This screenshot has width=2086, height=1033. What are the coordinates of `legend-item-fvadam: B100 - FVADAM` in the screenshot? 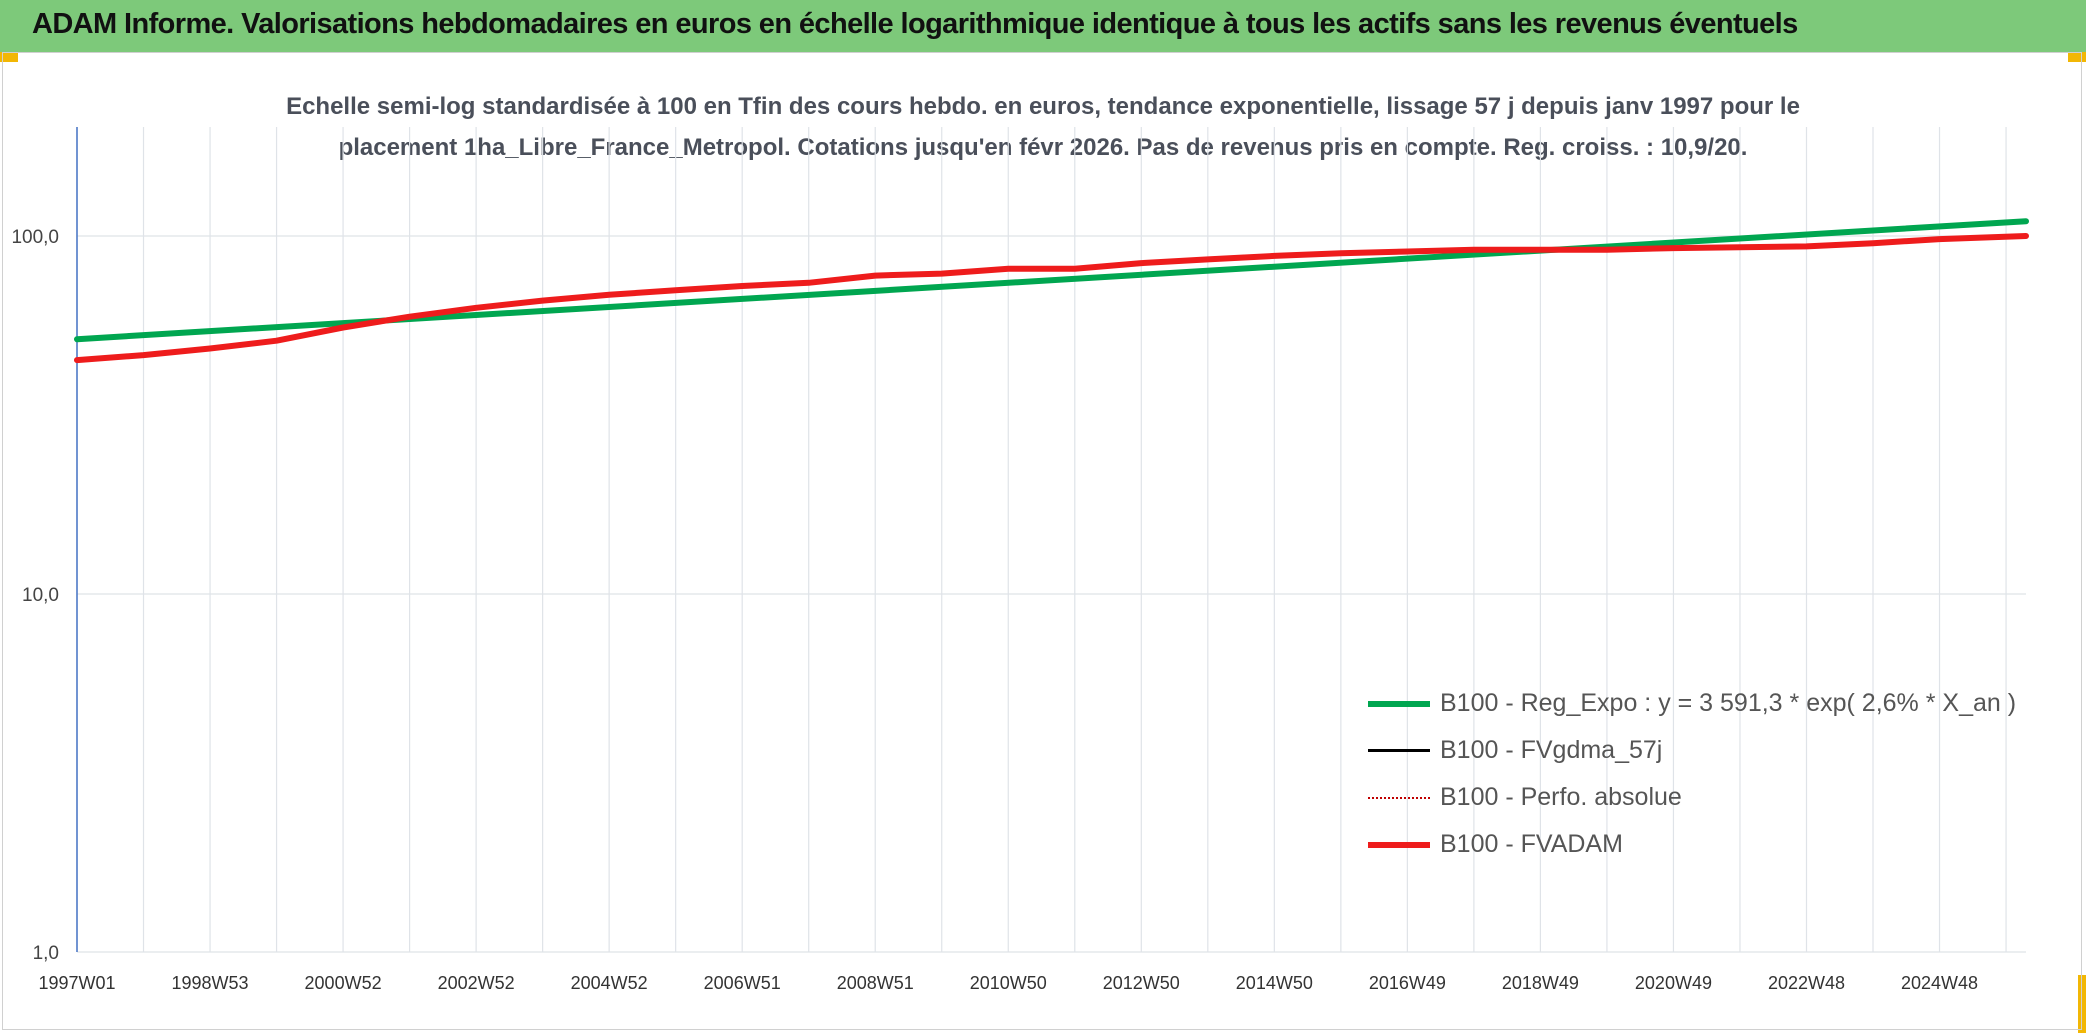 It's located at (1692, 844).